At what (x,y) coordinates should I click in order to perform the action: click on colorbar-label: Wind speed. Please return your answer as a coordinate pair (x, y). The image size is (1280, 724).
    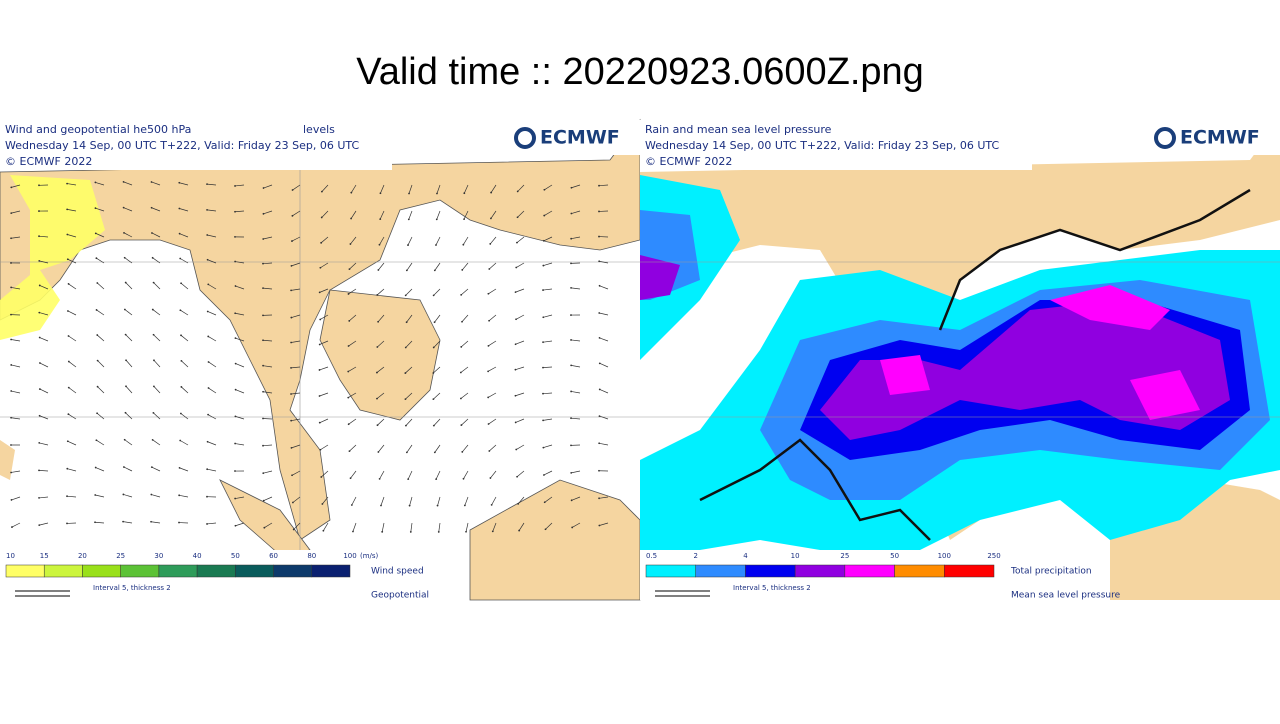
    Looking at the image, I should click on (397, 572).